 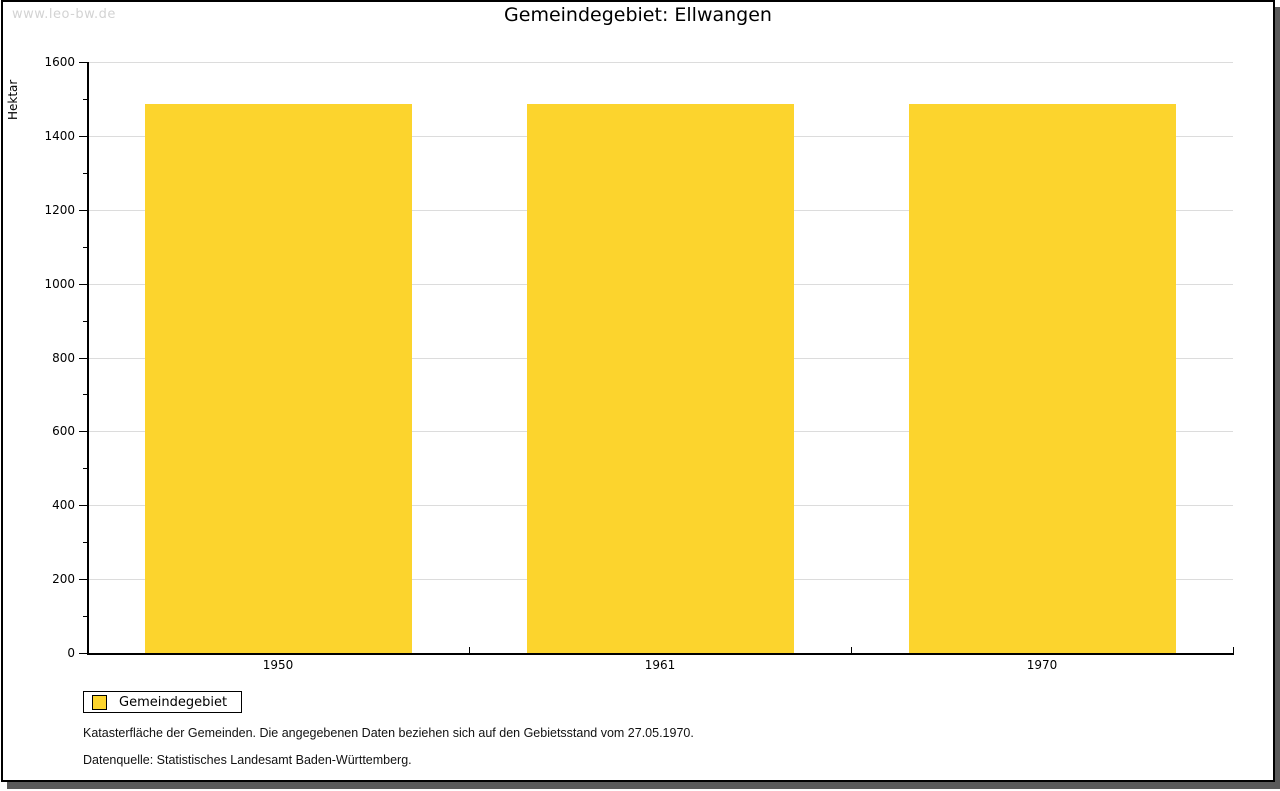 What do you see at coordinates (59, 210) in the screenshot?
I see `y-tick-label-1200: 1200` at bounding box center [59, 210].